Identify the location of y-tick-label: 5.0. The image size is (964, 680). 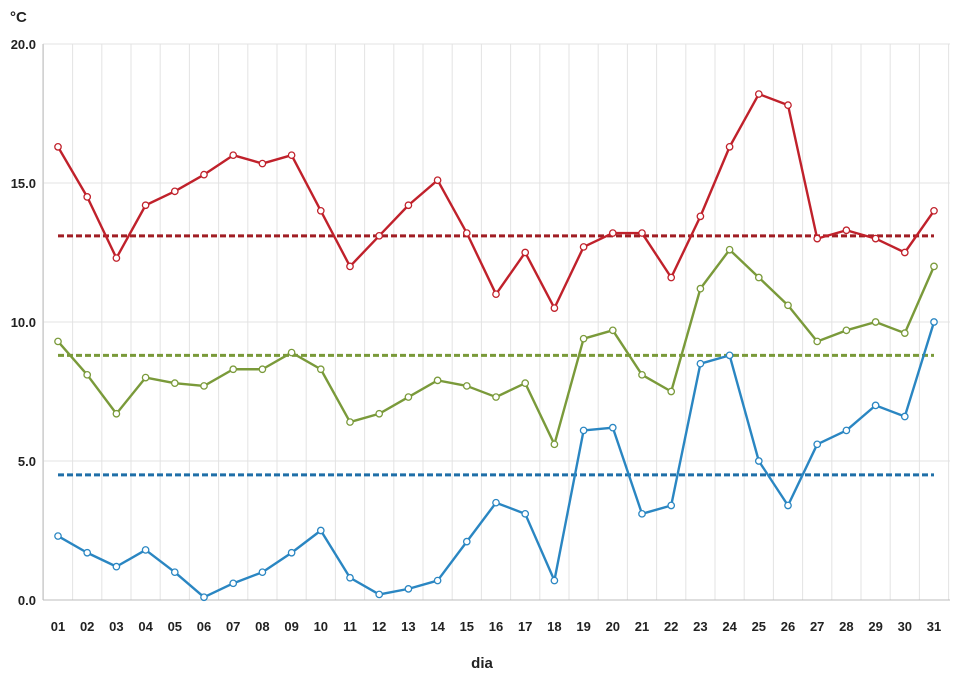
(27, 461).